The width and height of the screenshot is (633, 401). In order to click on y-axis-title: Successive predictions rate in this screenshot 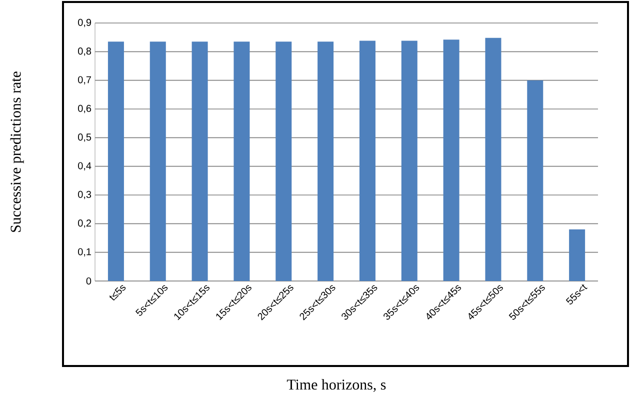, I will do `click(17, 152)`.